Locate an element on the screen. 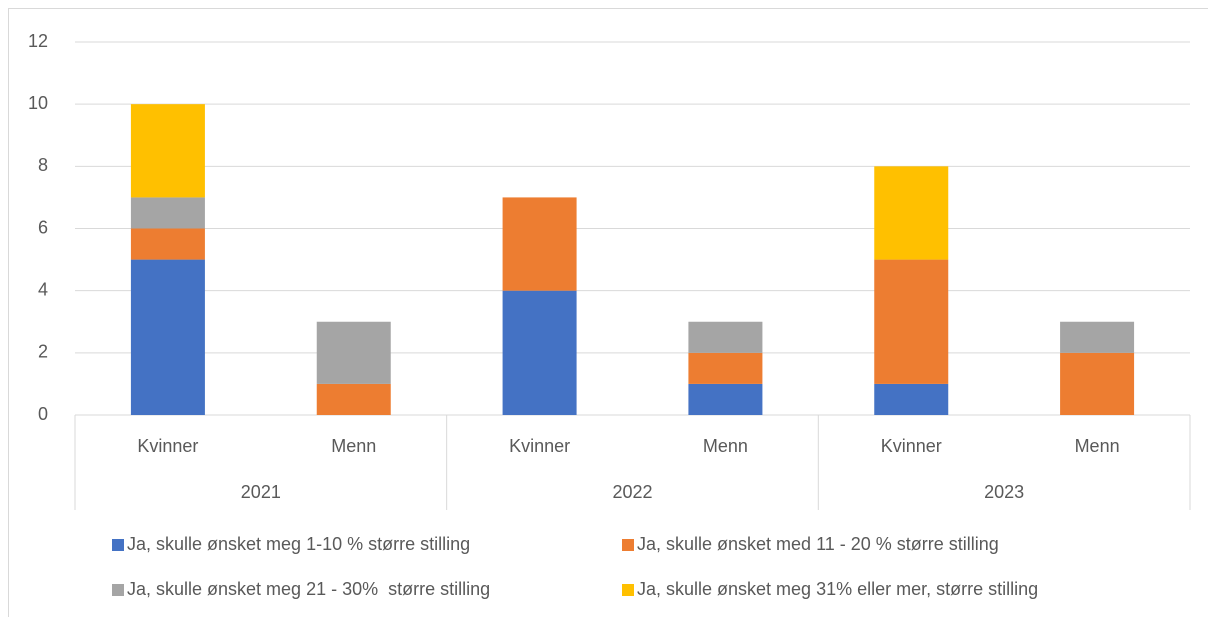  group-label: 2022 is located at coordinates (632, 492).